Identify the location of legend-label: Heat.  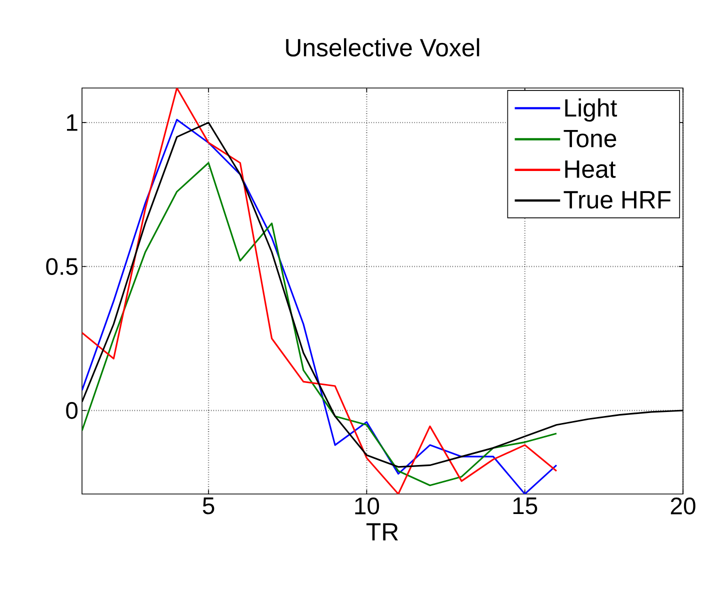
(590, 169).